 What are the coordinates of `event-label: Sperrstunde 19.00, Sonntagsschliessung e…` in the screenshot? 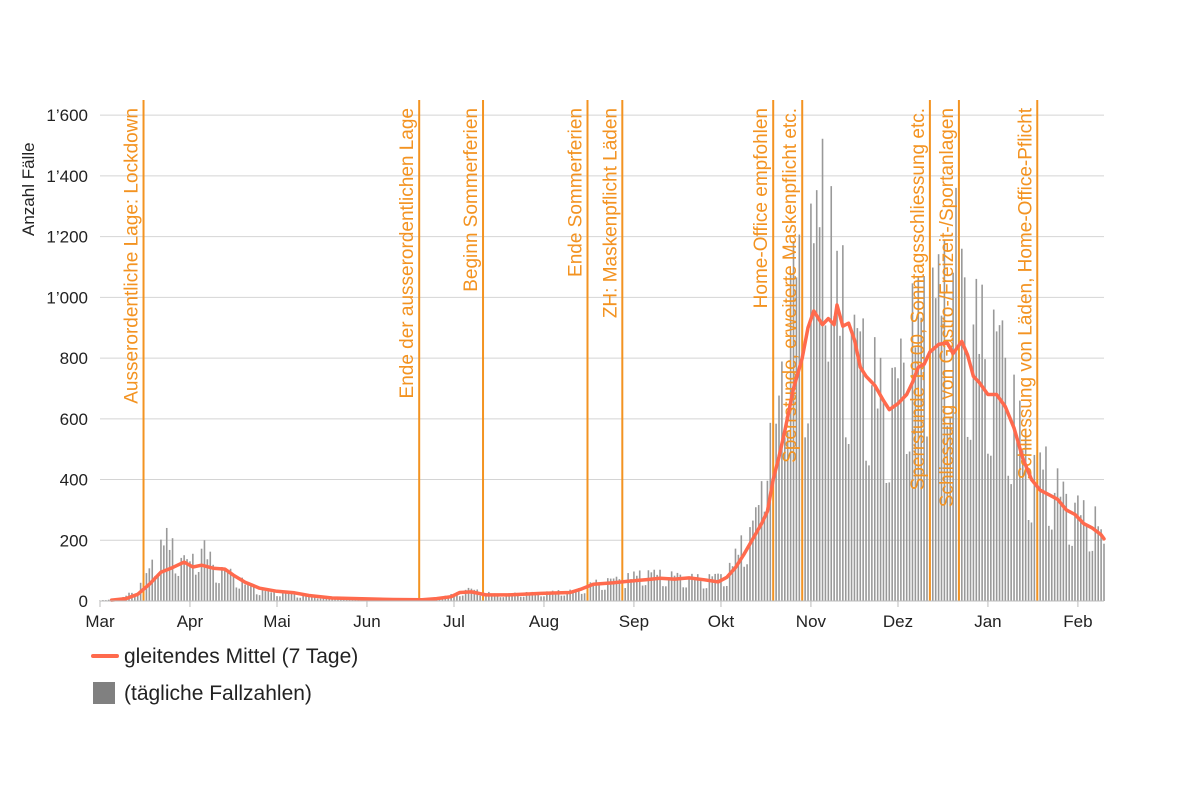 It's located at (918, 299).